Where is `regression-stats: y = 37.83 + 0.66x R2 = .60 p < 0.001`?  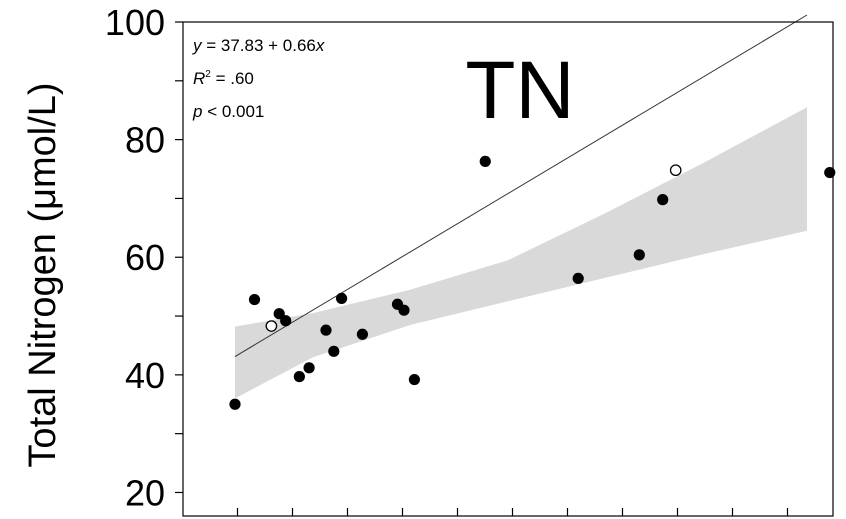
regression-stats: y = 37.83 + 0.66x R2 = .60 p < 0.001 is located at coordinates (258, 78).